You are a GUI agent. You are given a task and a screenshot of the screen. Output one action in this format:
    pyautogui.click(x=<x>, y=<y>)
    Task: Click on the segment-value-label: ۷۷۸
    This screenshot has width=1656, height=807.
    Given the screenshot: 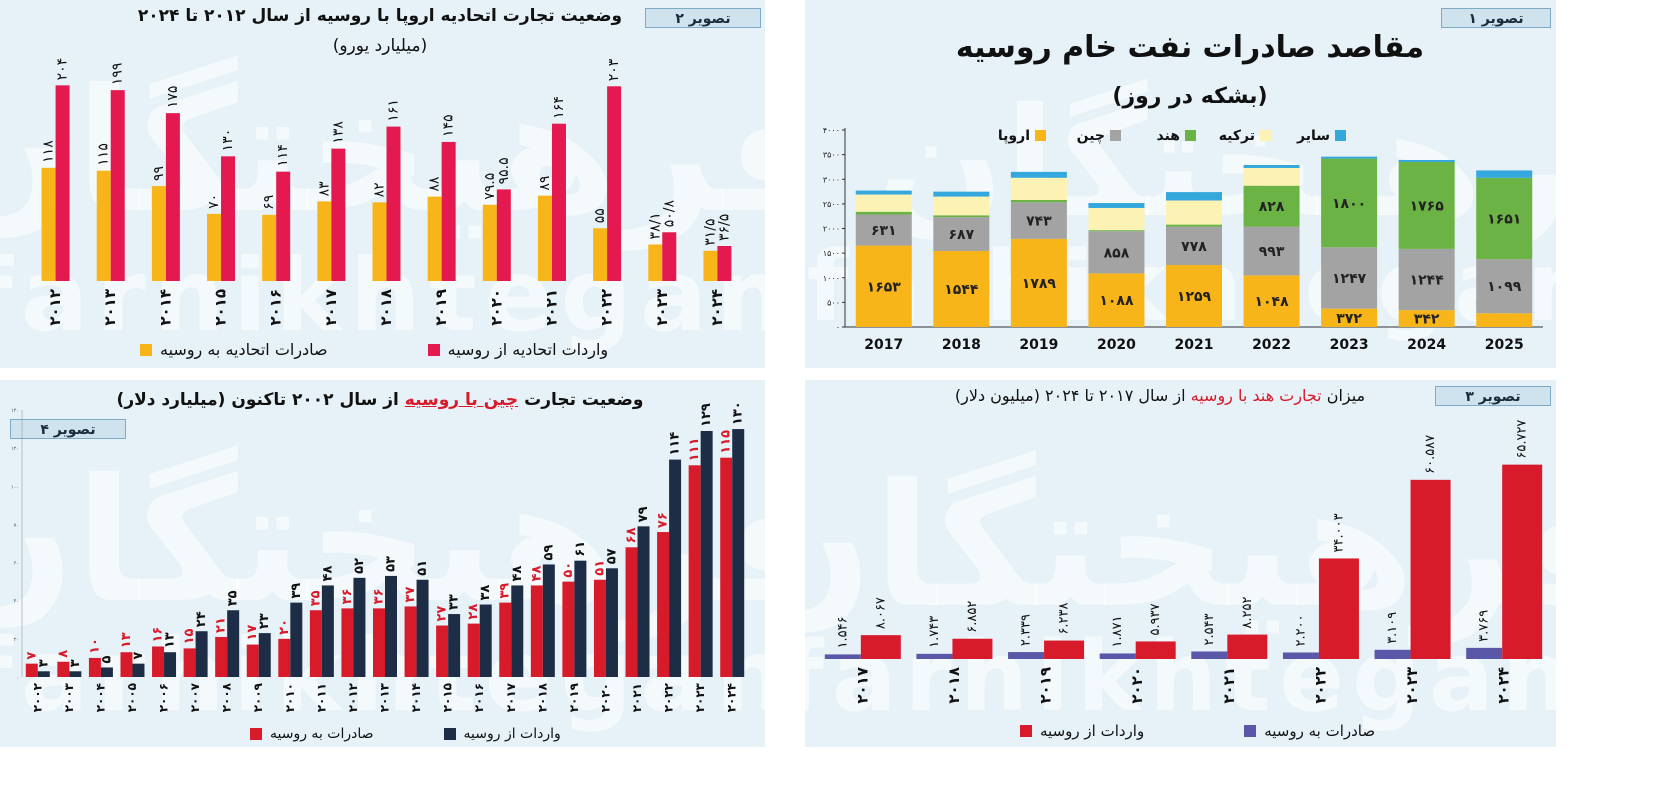 What is the action you would take?
    pyautogui.click(x=1194, y=247)
    